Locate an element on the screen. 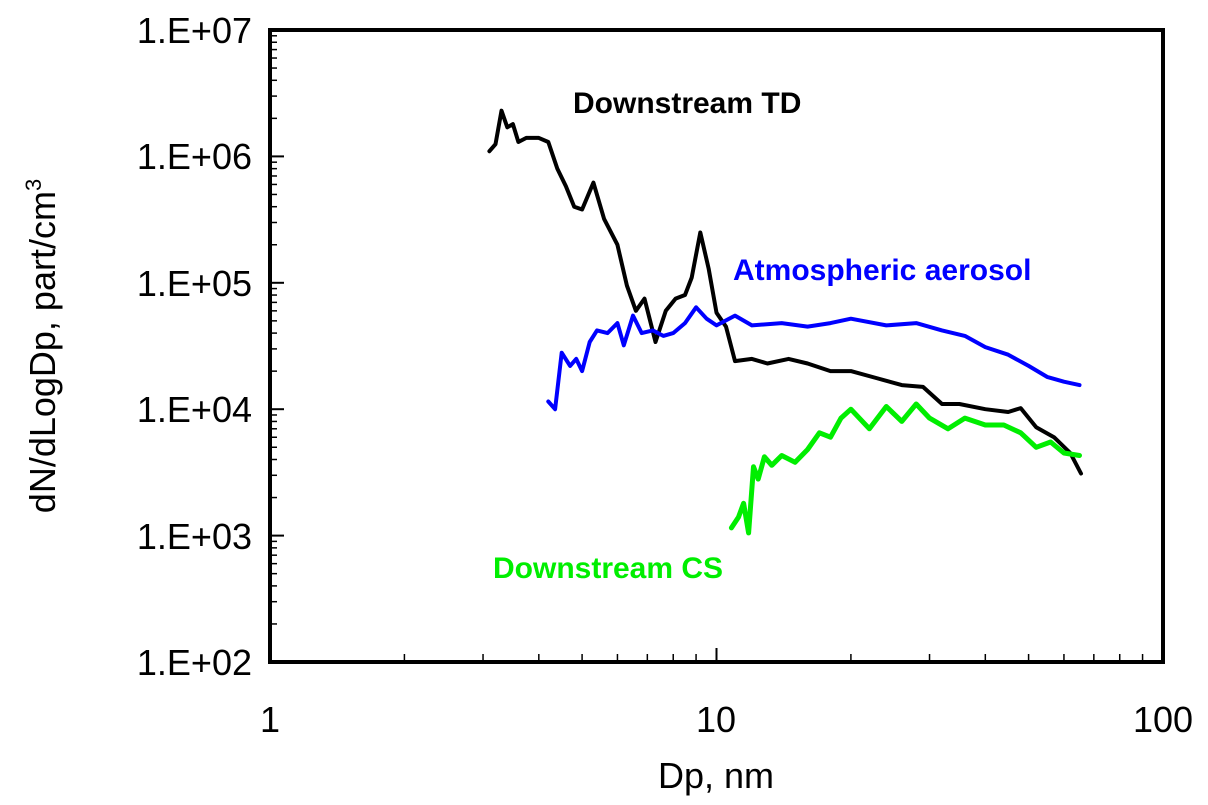 The width and height of the screenshot is (1208, 805). y-tick-label: 1.E+02 is located at coordinates (194, 662).